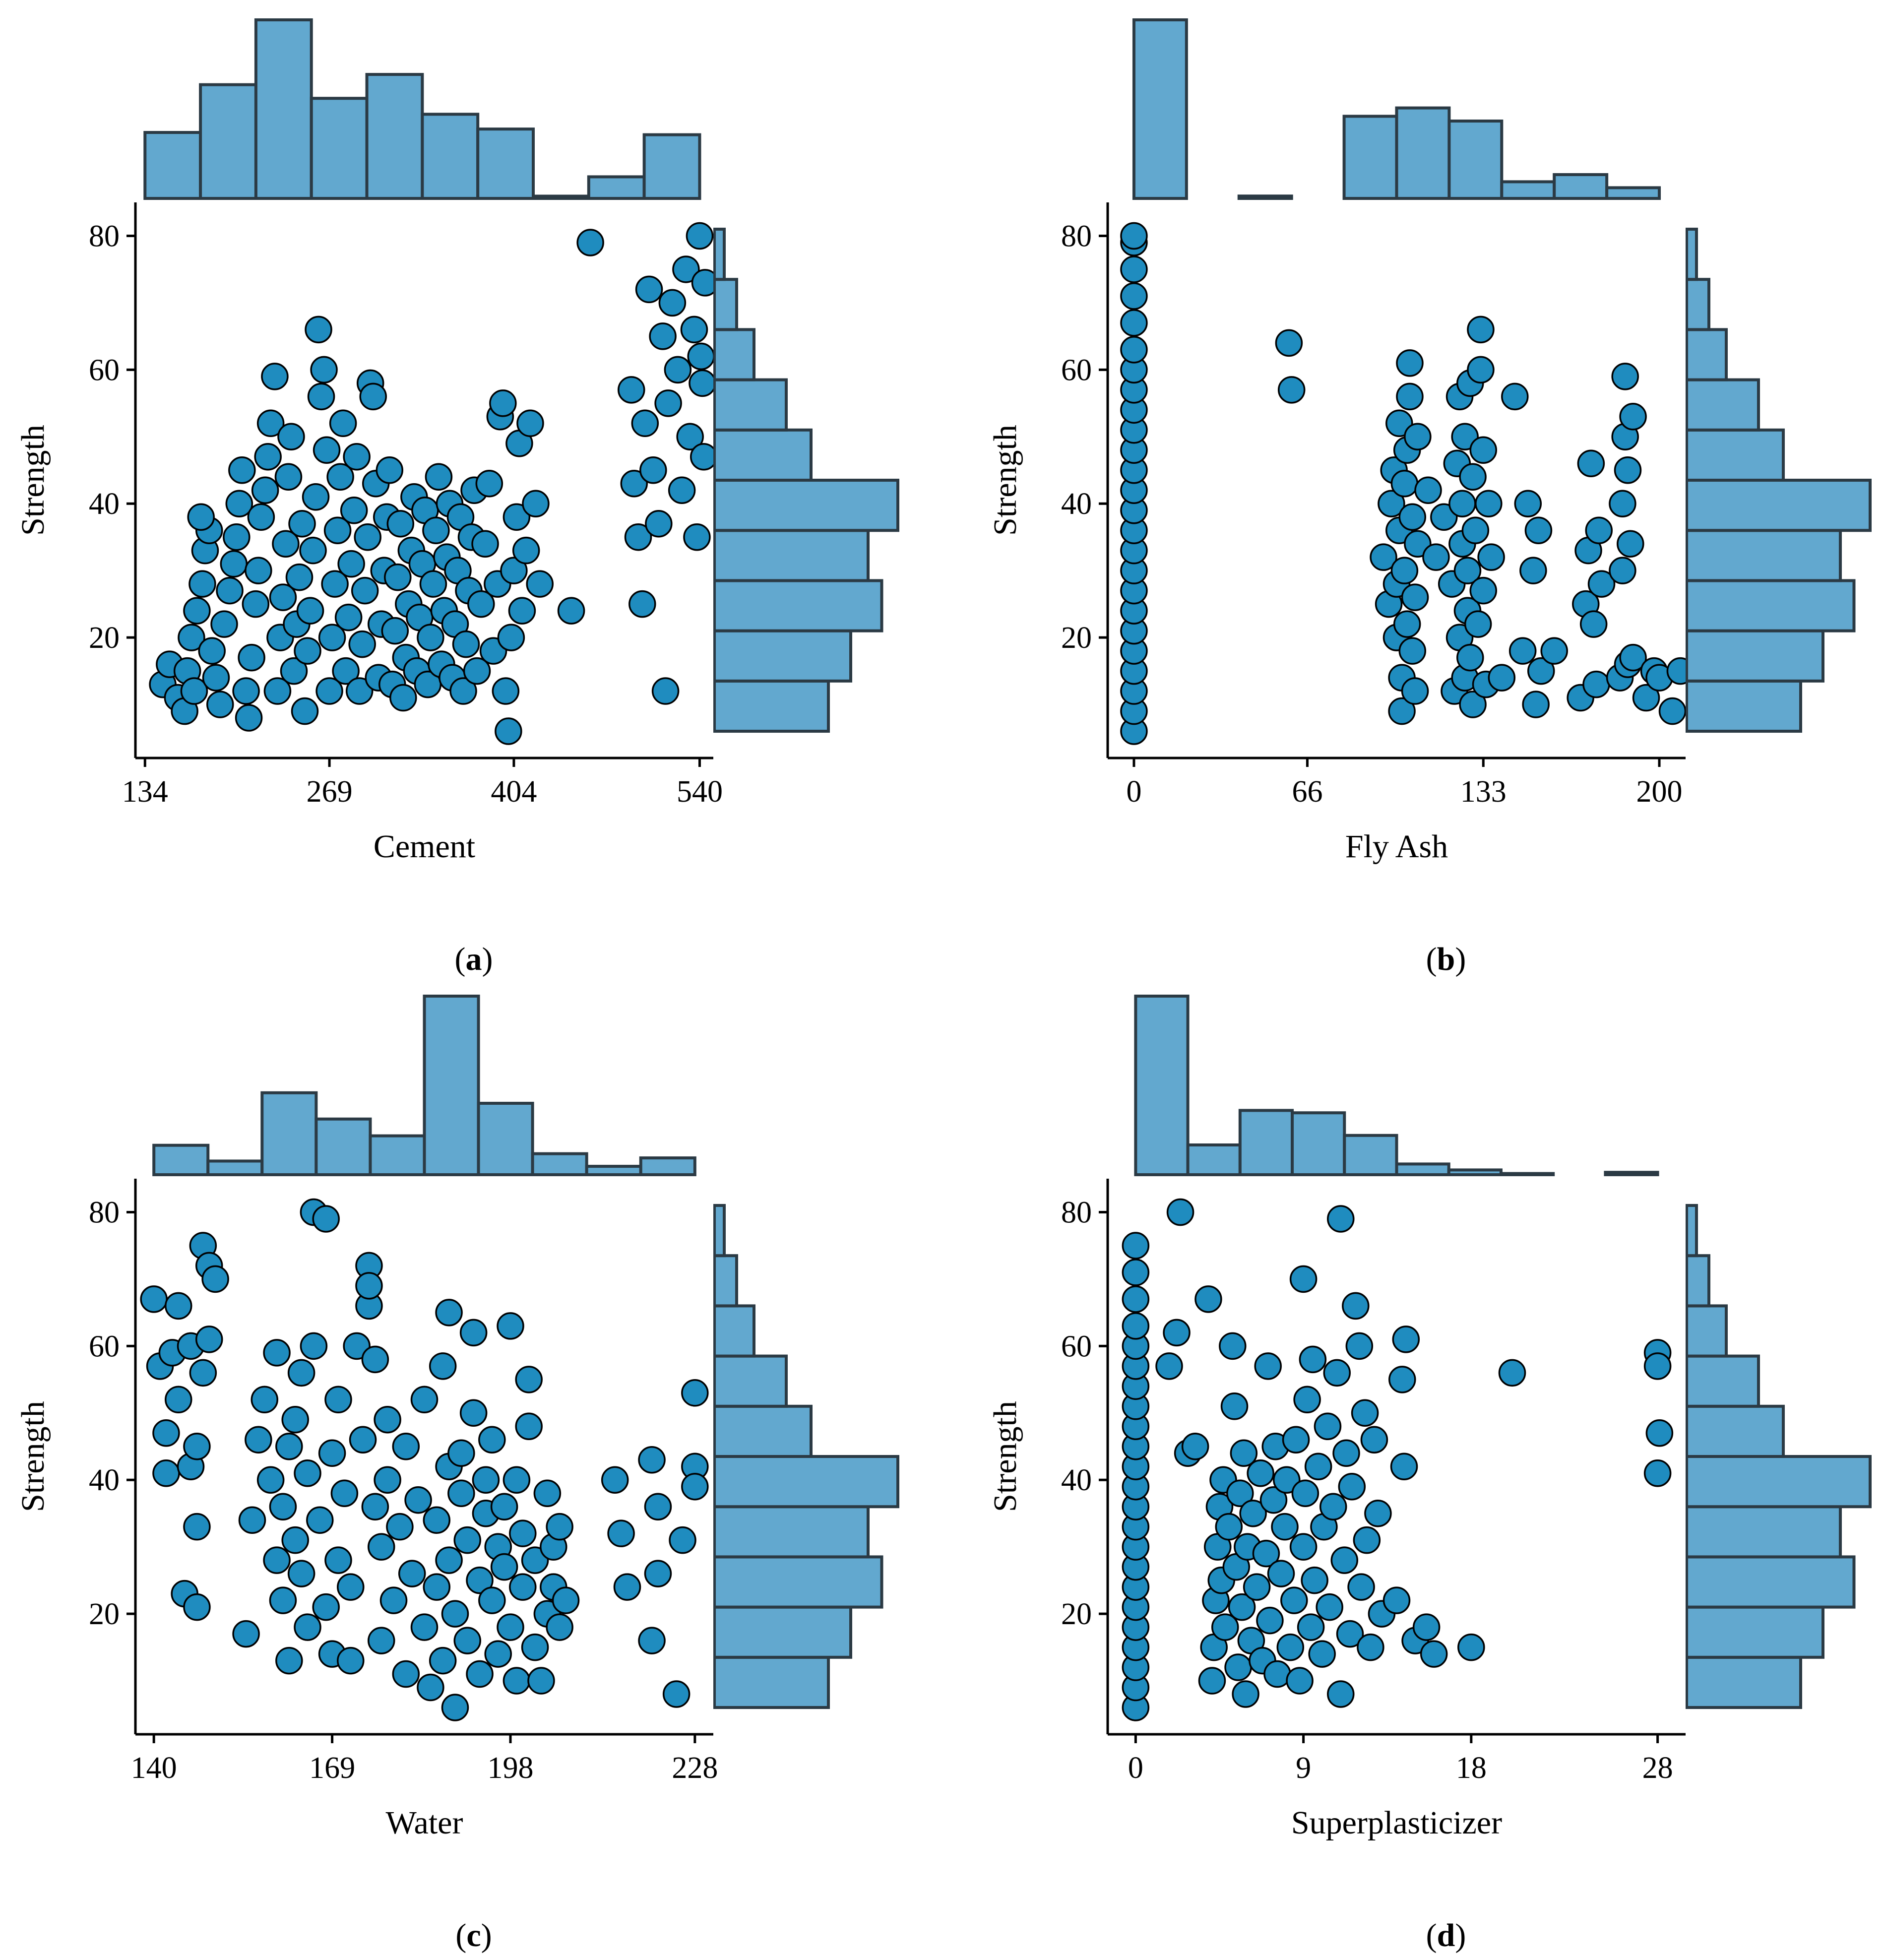 Image resolution: width=1884 pixels, height=1960 pixels. Describe the element at coordinates (424, 847) in the screenshot. I see `x-axis-label: Cement` at that location.